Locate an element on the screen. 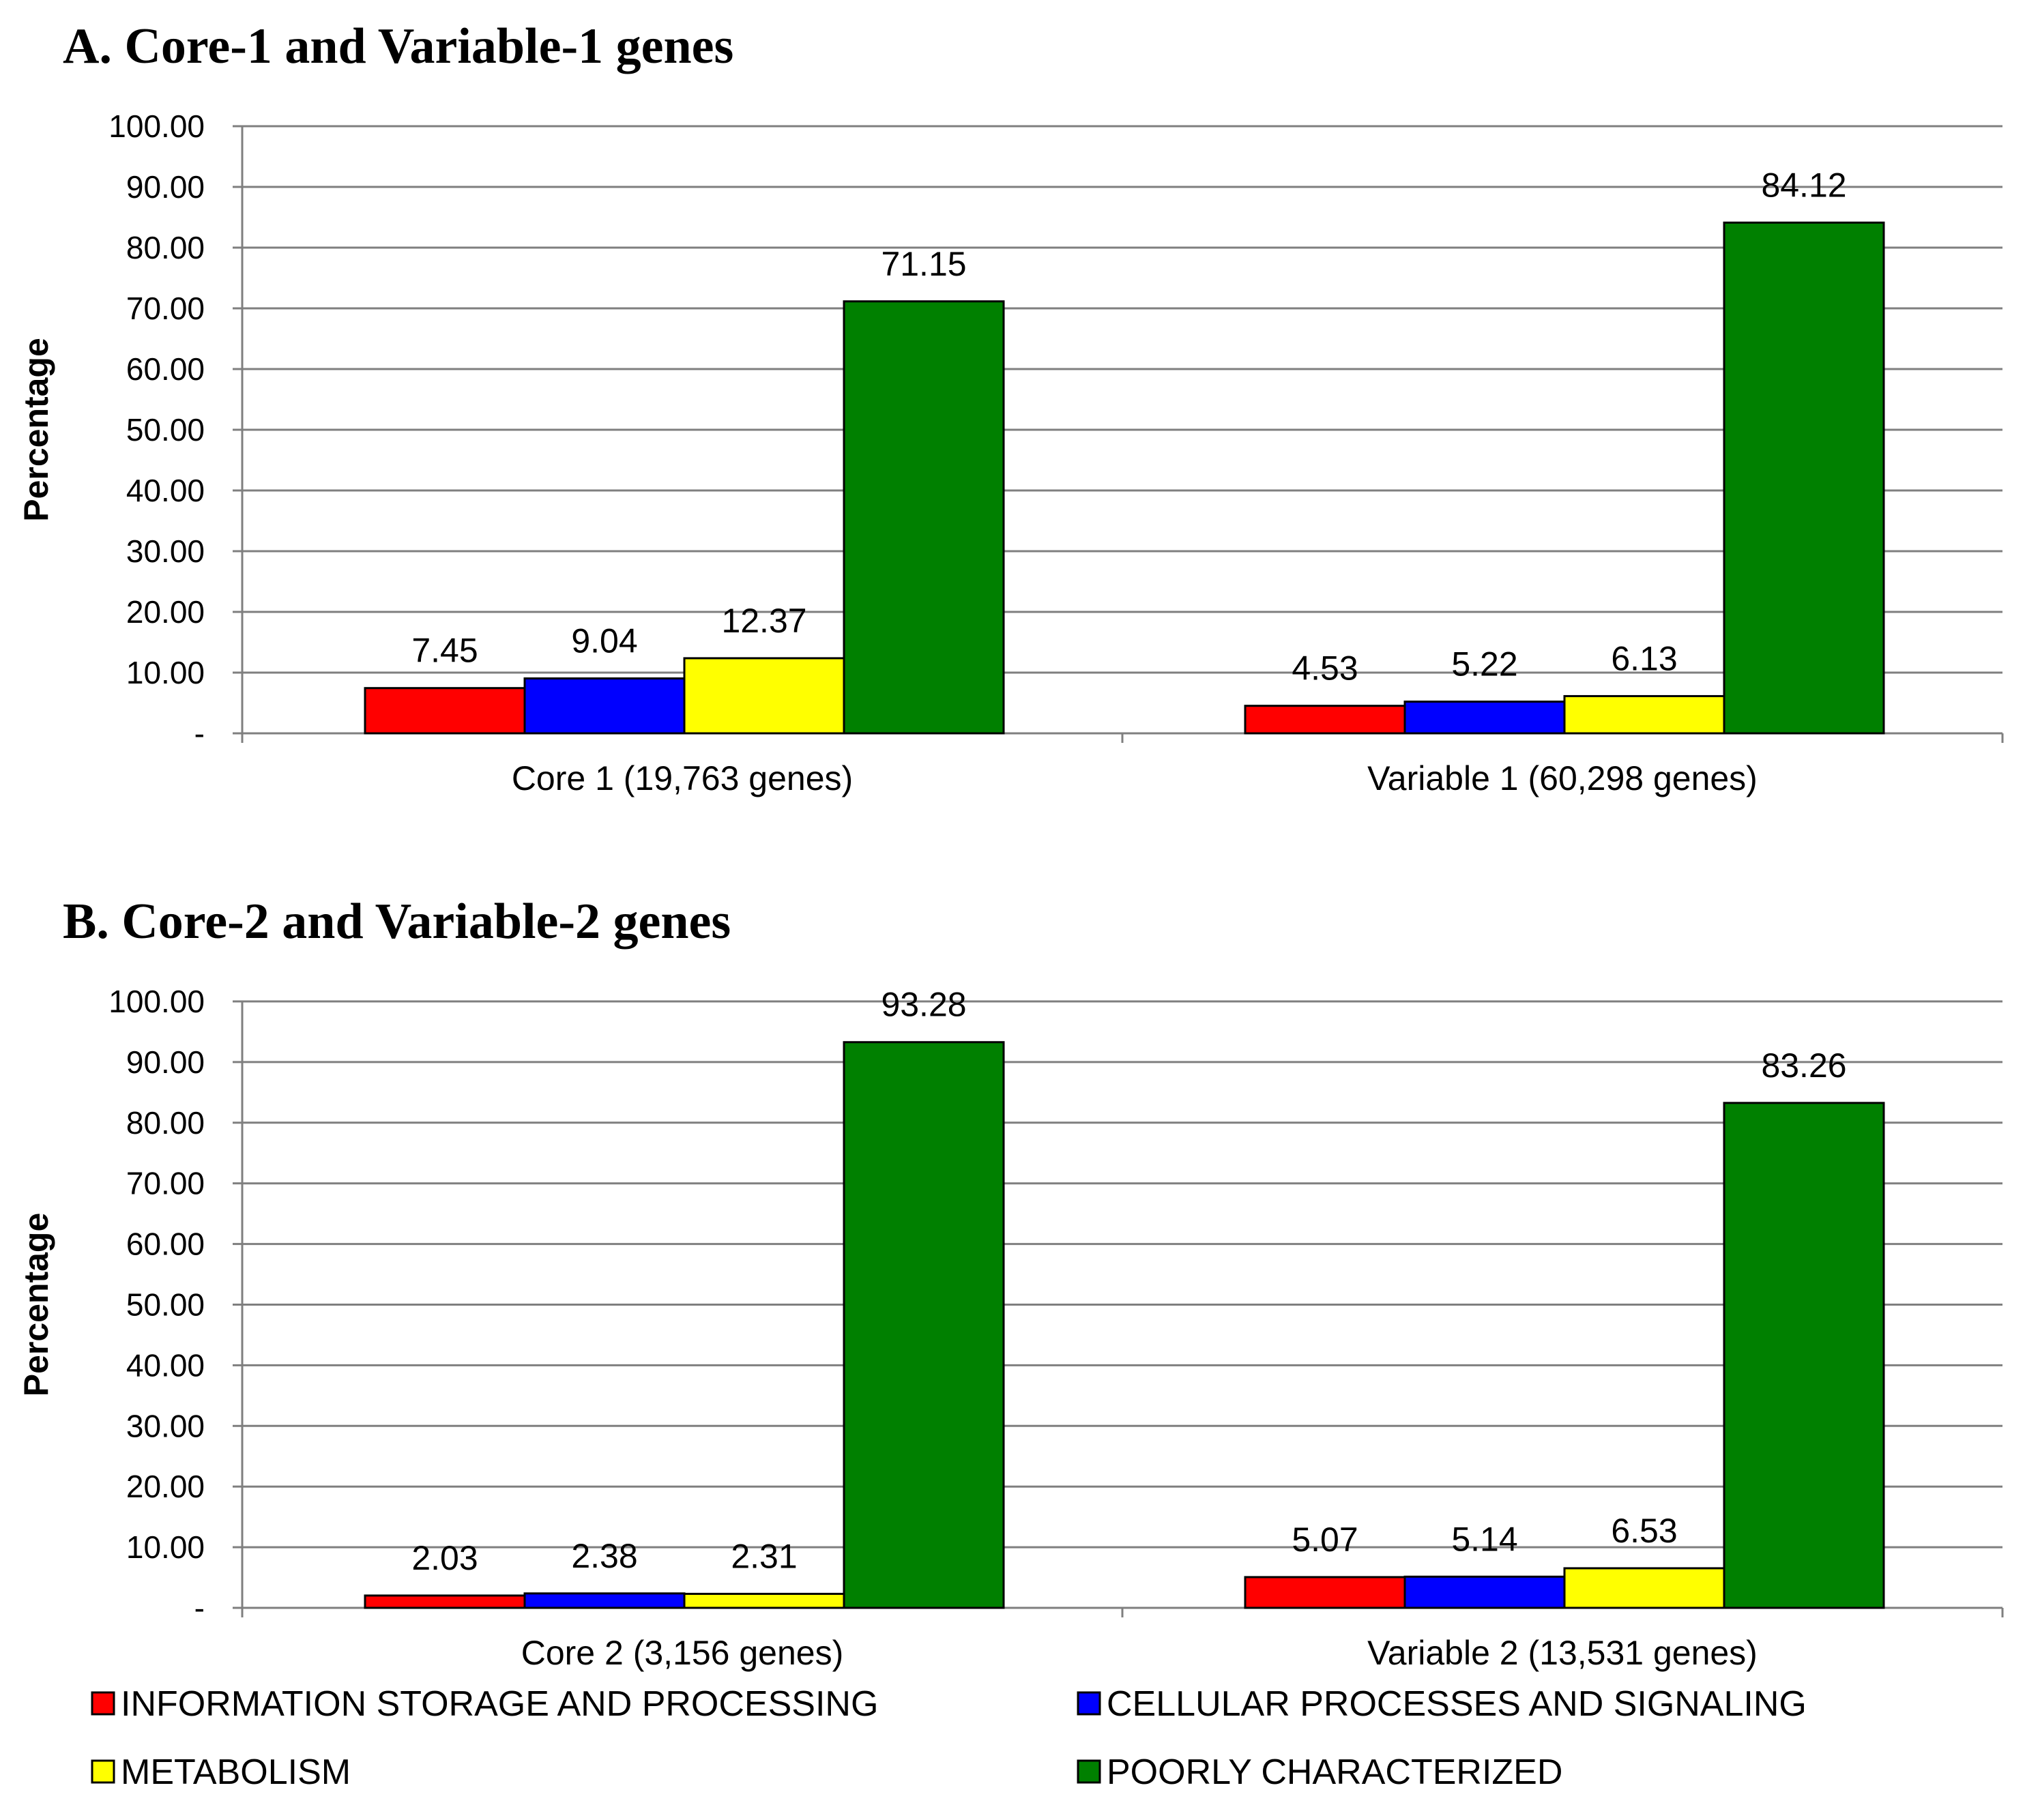 Image resolution: width=2025 pixels, height=1820 pixels. category-label: Core 1 (19,763 genes) is located at coordinates (682, 778).